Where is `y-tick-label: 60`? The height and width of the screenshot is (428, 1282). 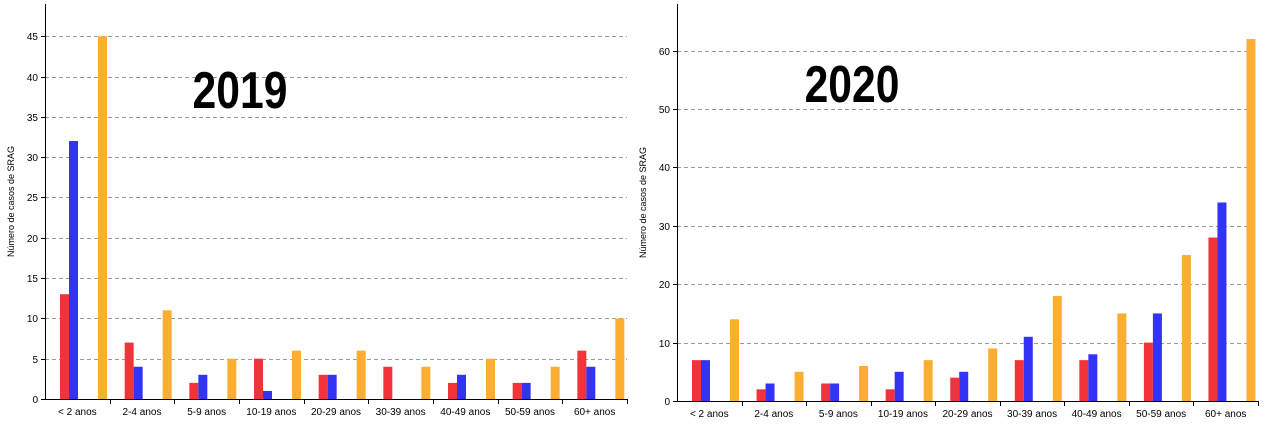 y-tick-label: 60 is located at coordinates (665, 52).